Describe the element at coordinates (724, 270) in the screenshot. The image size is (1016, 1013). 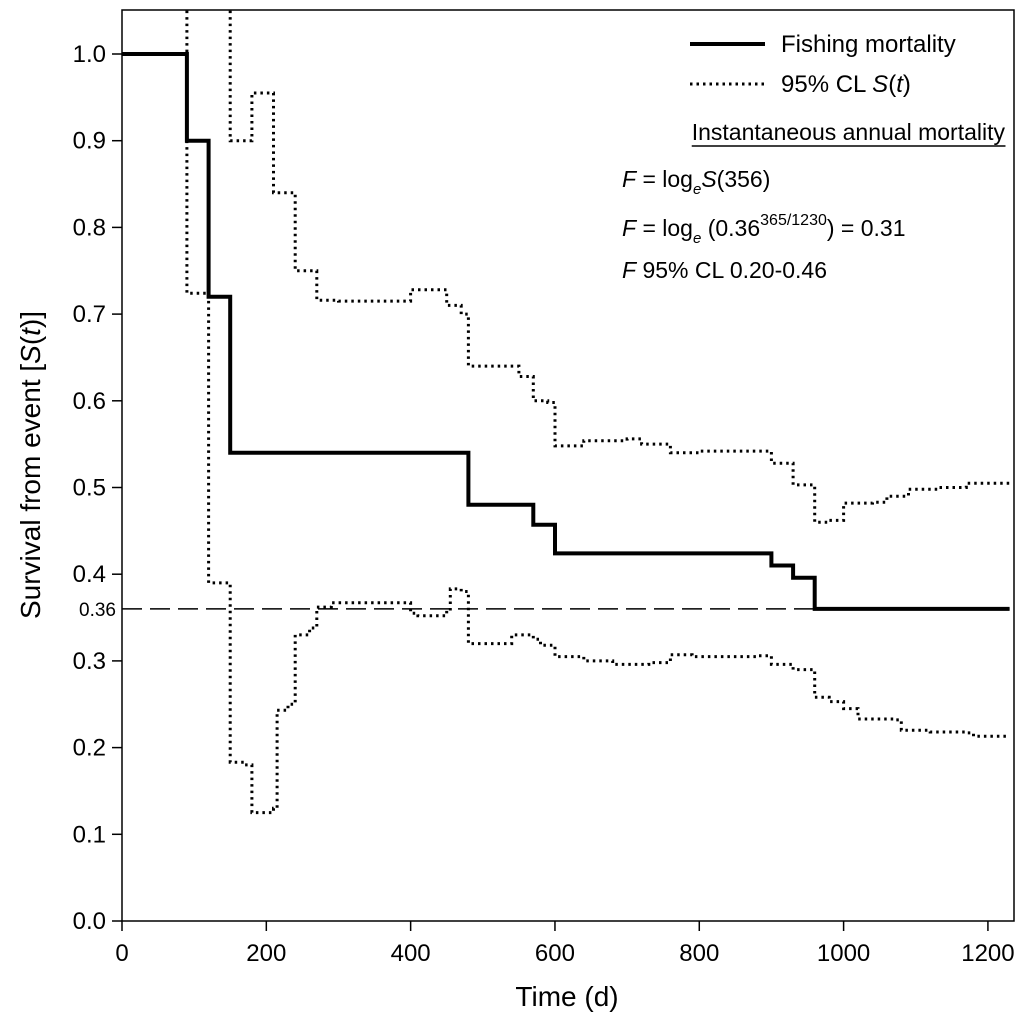
I see `annotation-line-3: F 95% CL 0.20-0.46` at that location.